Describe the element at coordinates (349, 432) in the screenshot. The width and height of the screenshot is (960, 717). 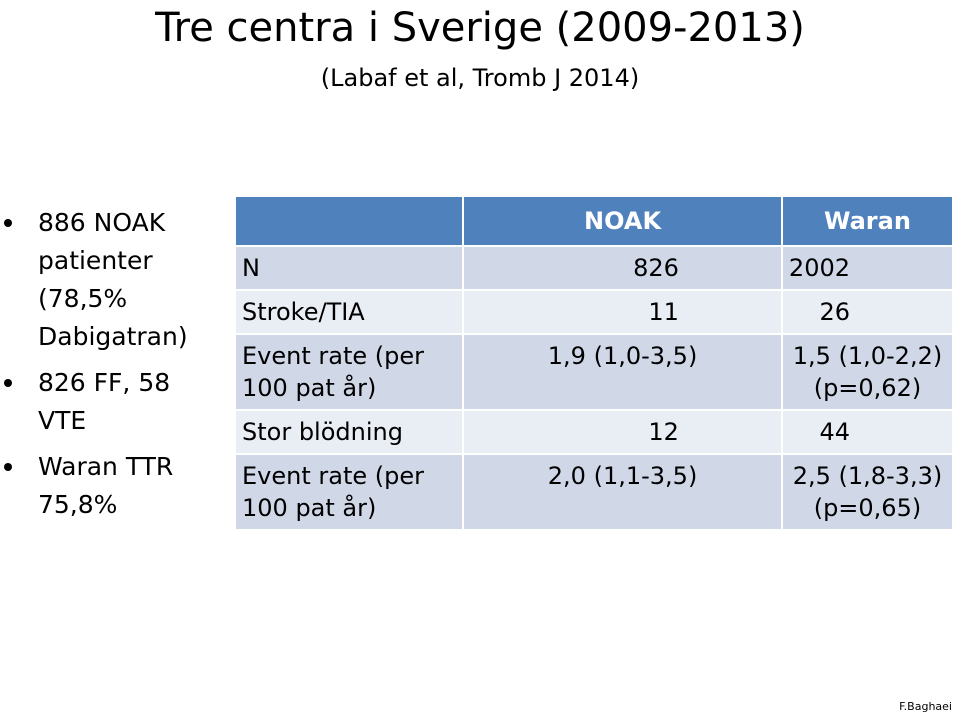
I see `row-label: Stor blödning` at that location.